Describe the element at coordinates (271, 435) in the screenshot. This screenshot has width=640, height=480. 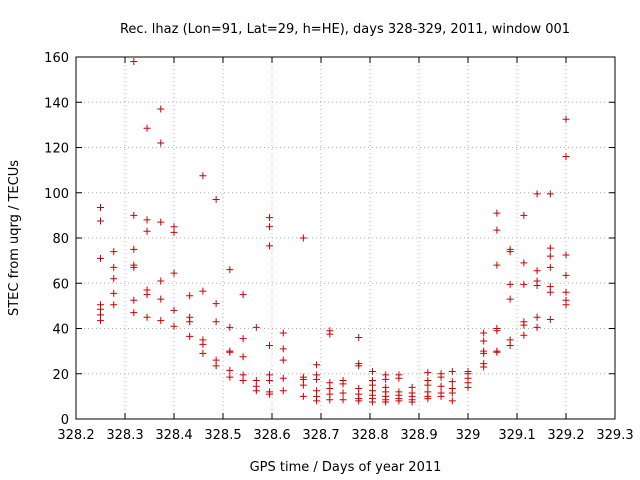
I see `x-tick-label: 328.6` at that location.